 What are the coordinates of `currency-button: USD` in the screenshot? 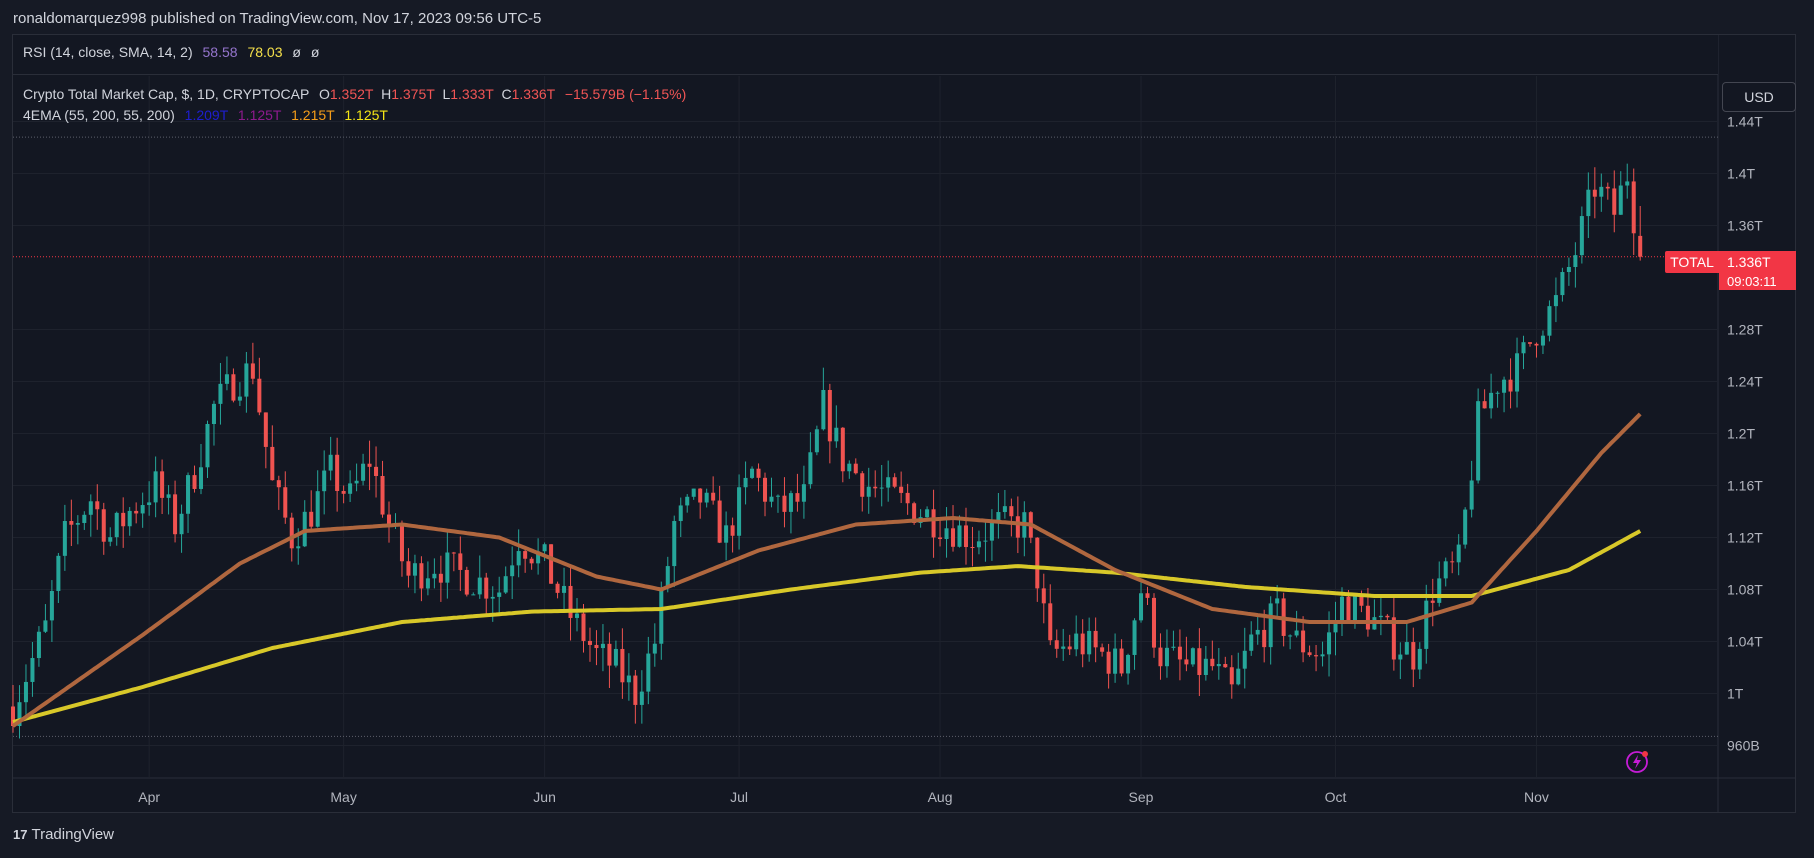 It's located at (1759, 97).